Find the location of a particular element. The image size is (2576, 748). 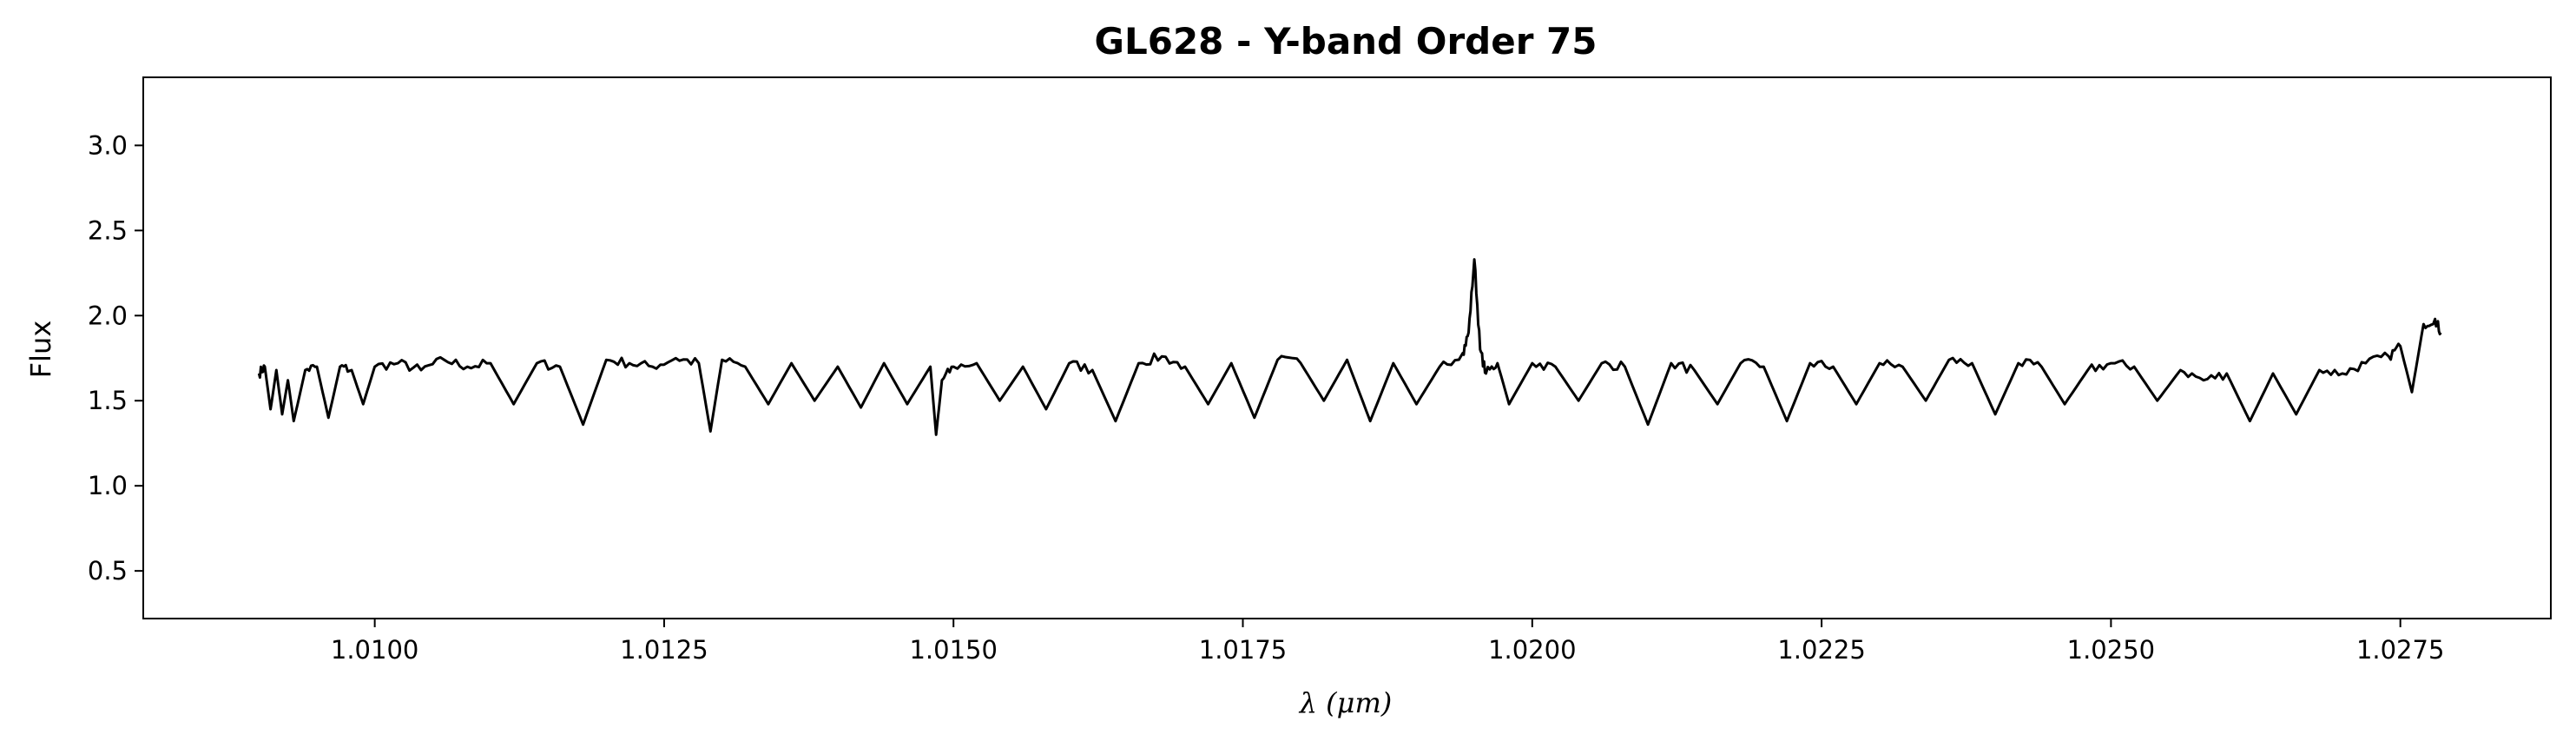

x-axis-label: λ (μm) is located at coordinates (1345, 702).